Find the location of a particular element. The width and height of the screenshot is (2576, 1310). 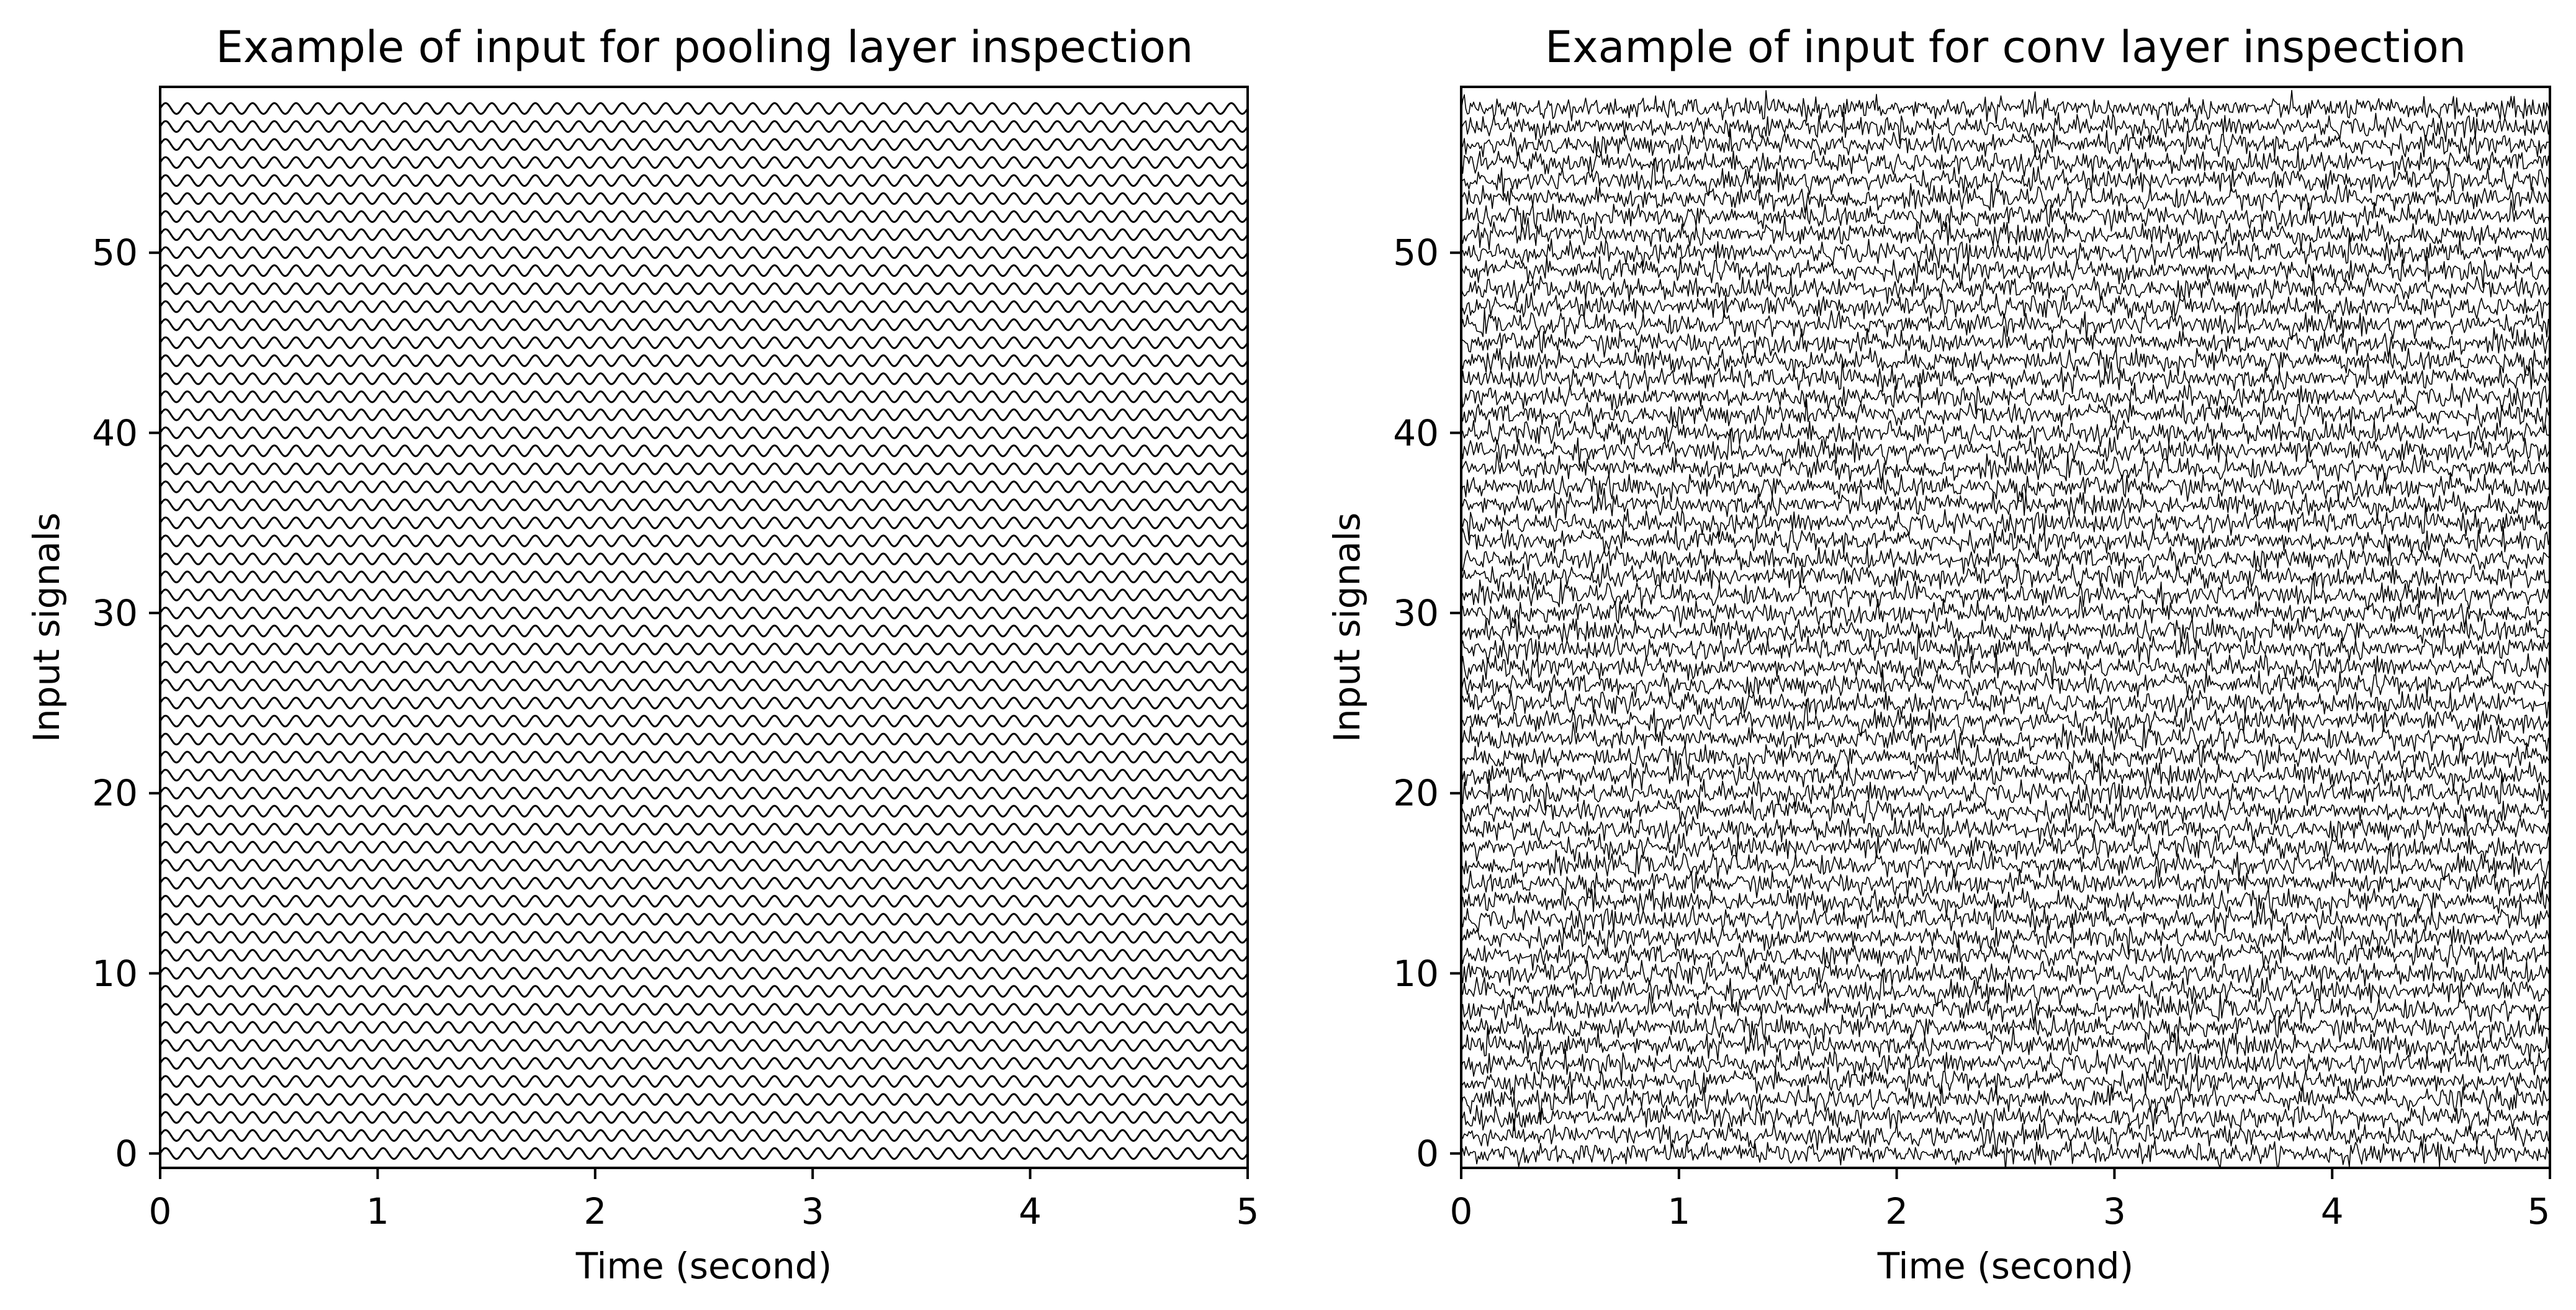

right-y-tick-label: 50 is located at coordinates (1416, 252).